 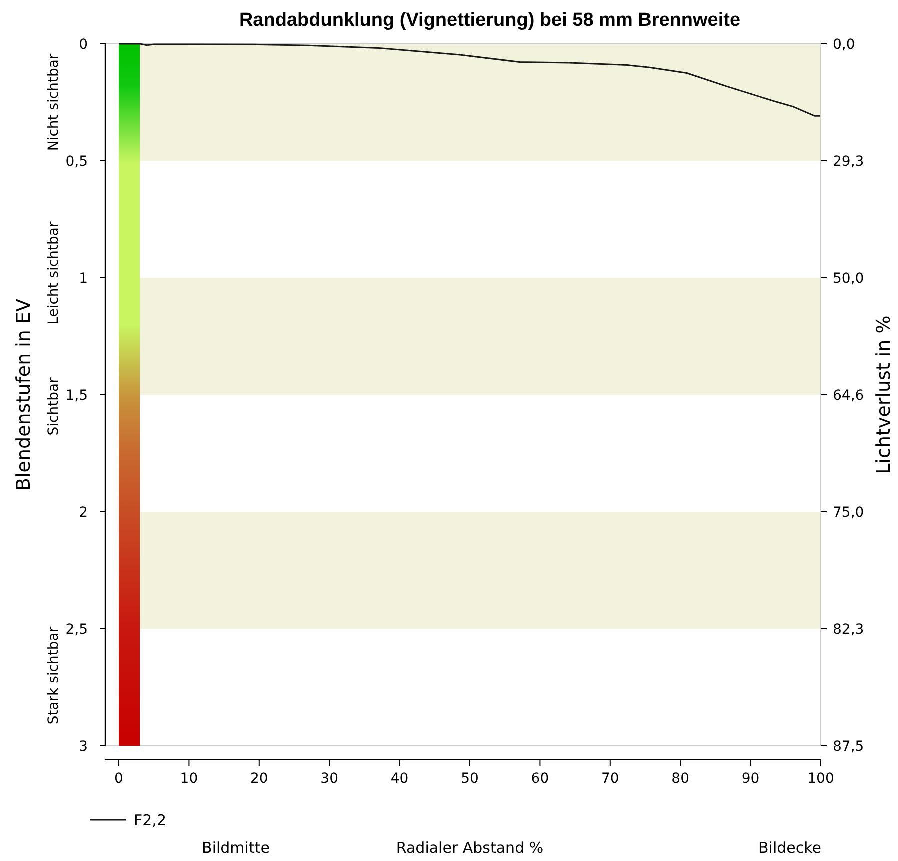 I want to click on text: 64,6, so click(x=848, y=396).